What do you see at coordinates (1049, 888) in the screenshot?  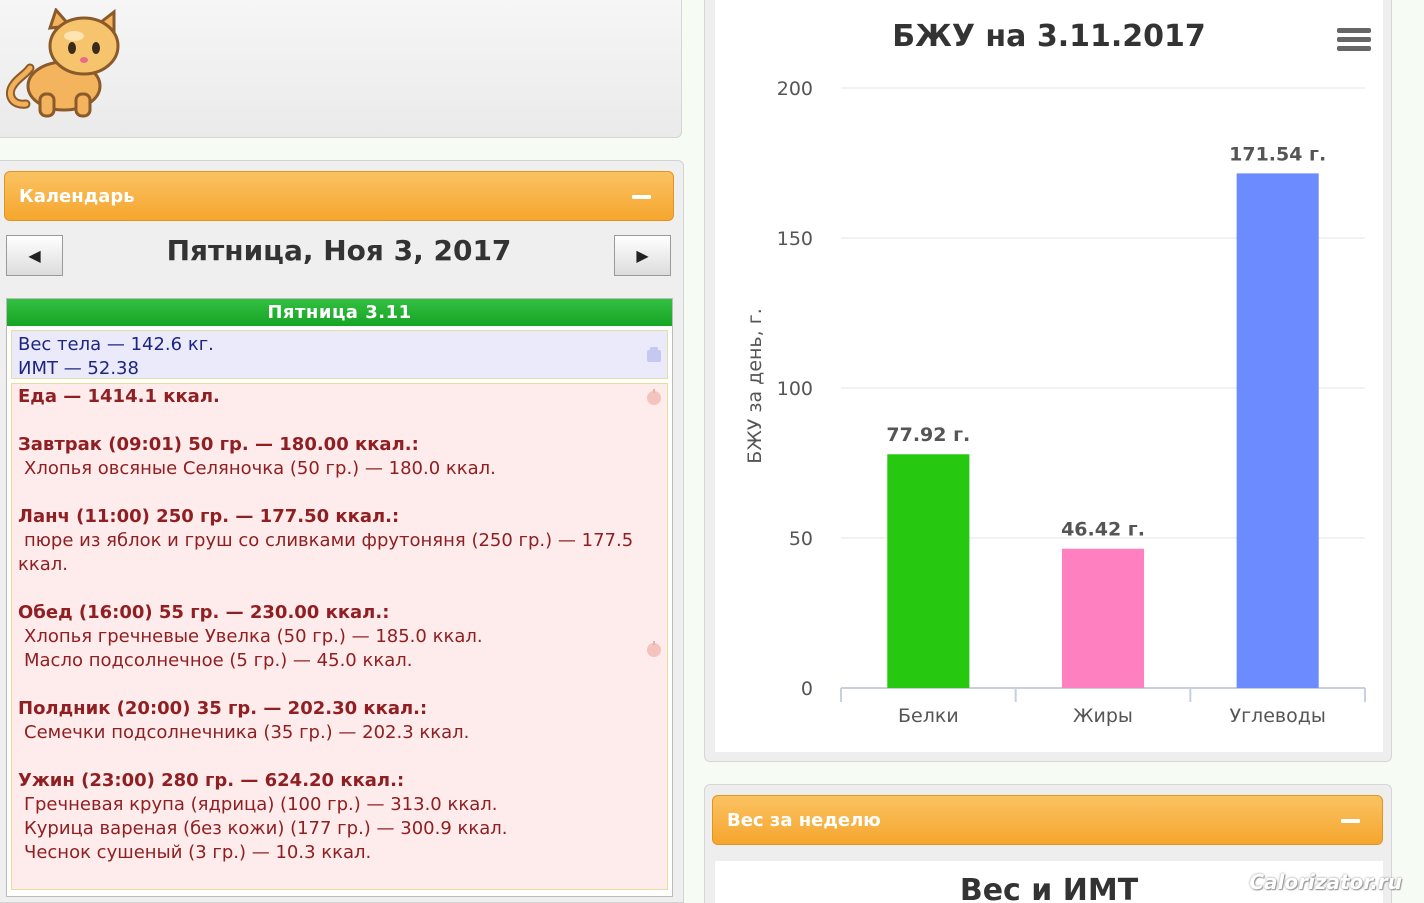 I see `weekly-chart-title: Вес и ИМТ` at bounding box center [1049, 888].